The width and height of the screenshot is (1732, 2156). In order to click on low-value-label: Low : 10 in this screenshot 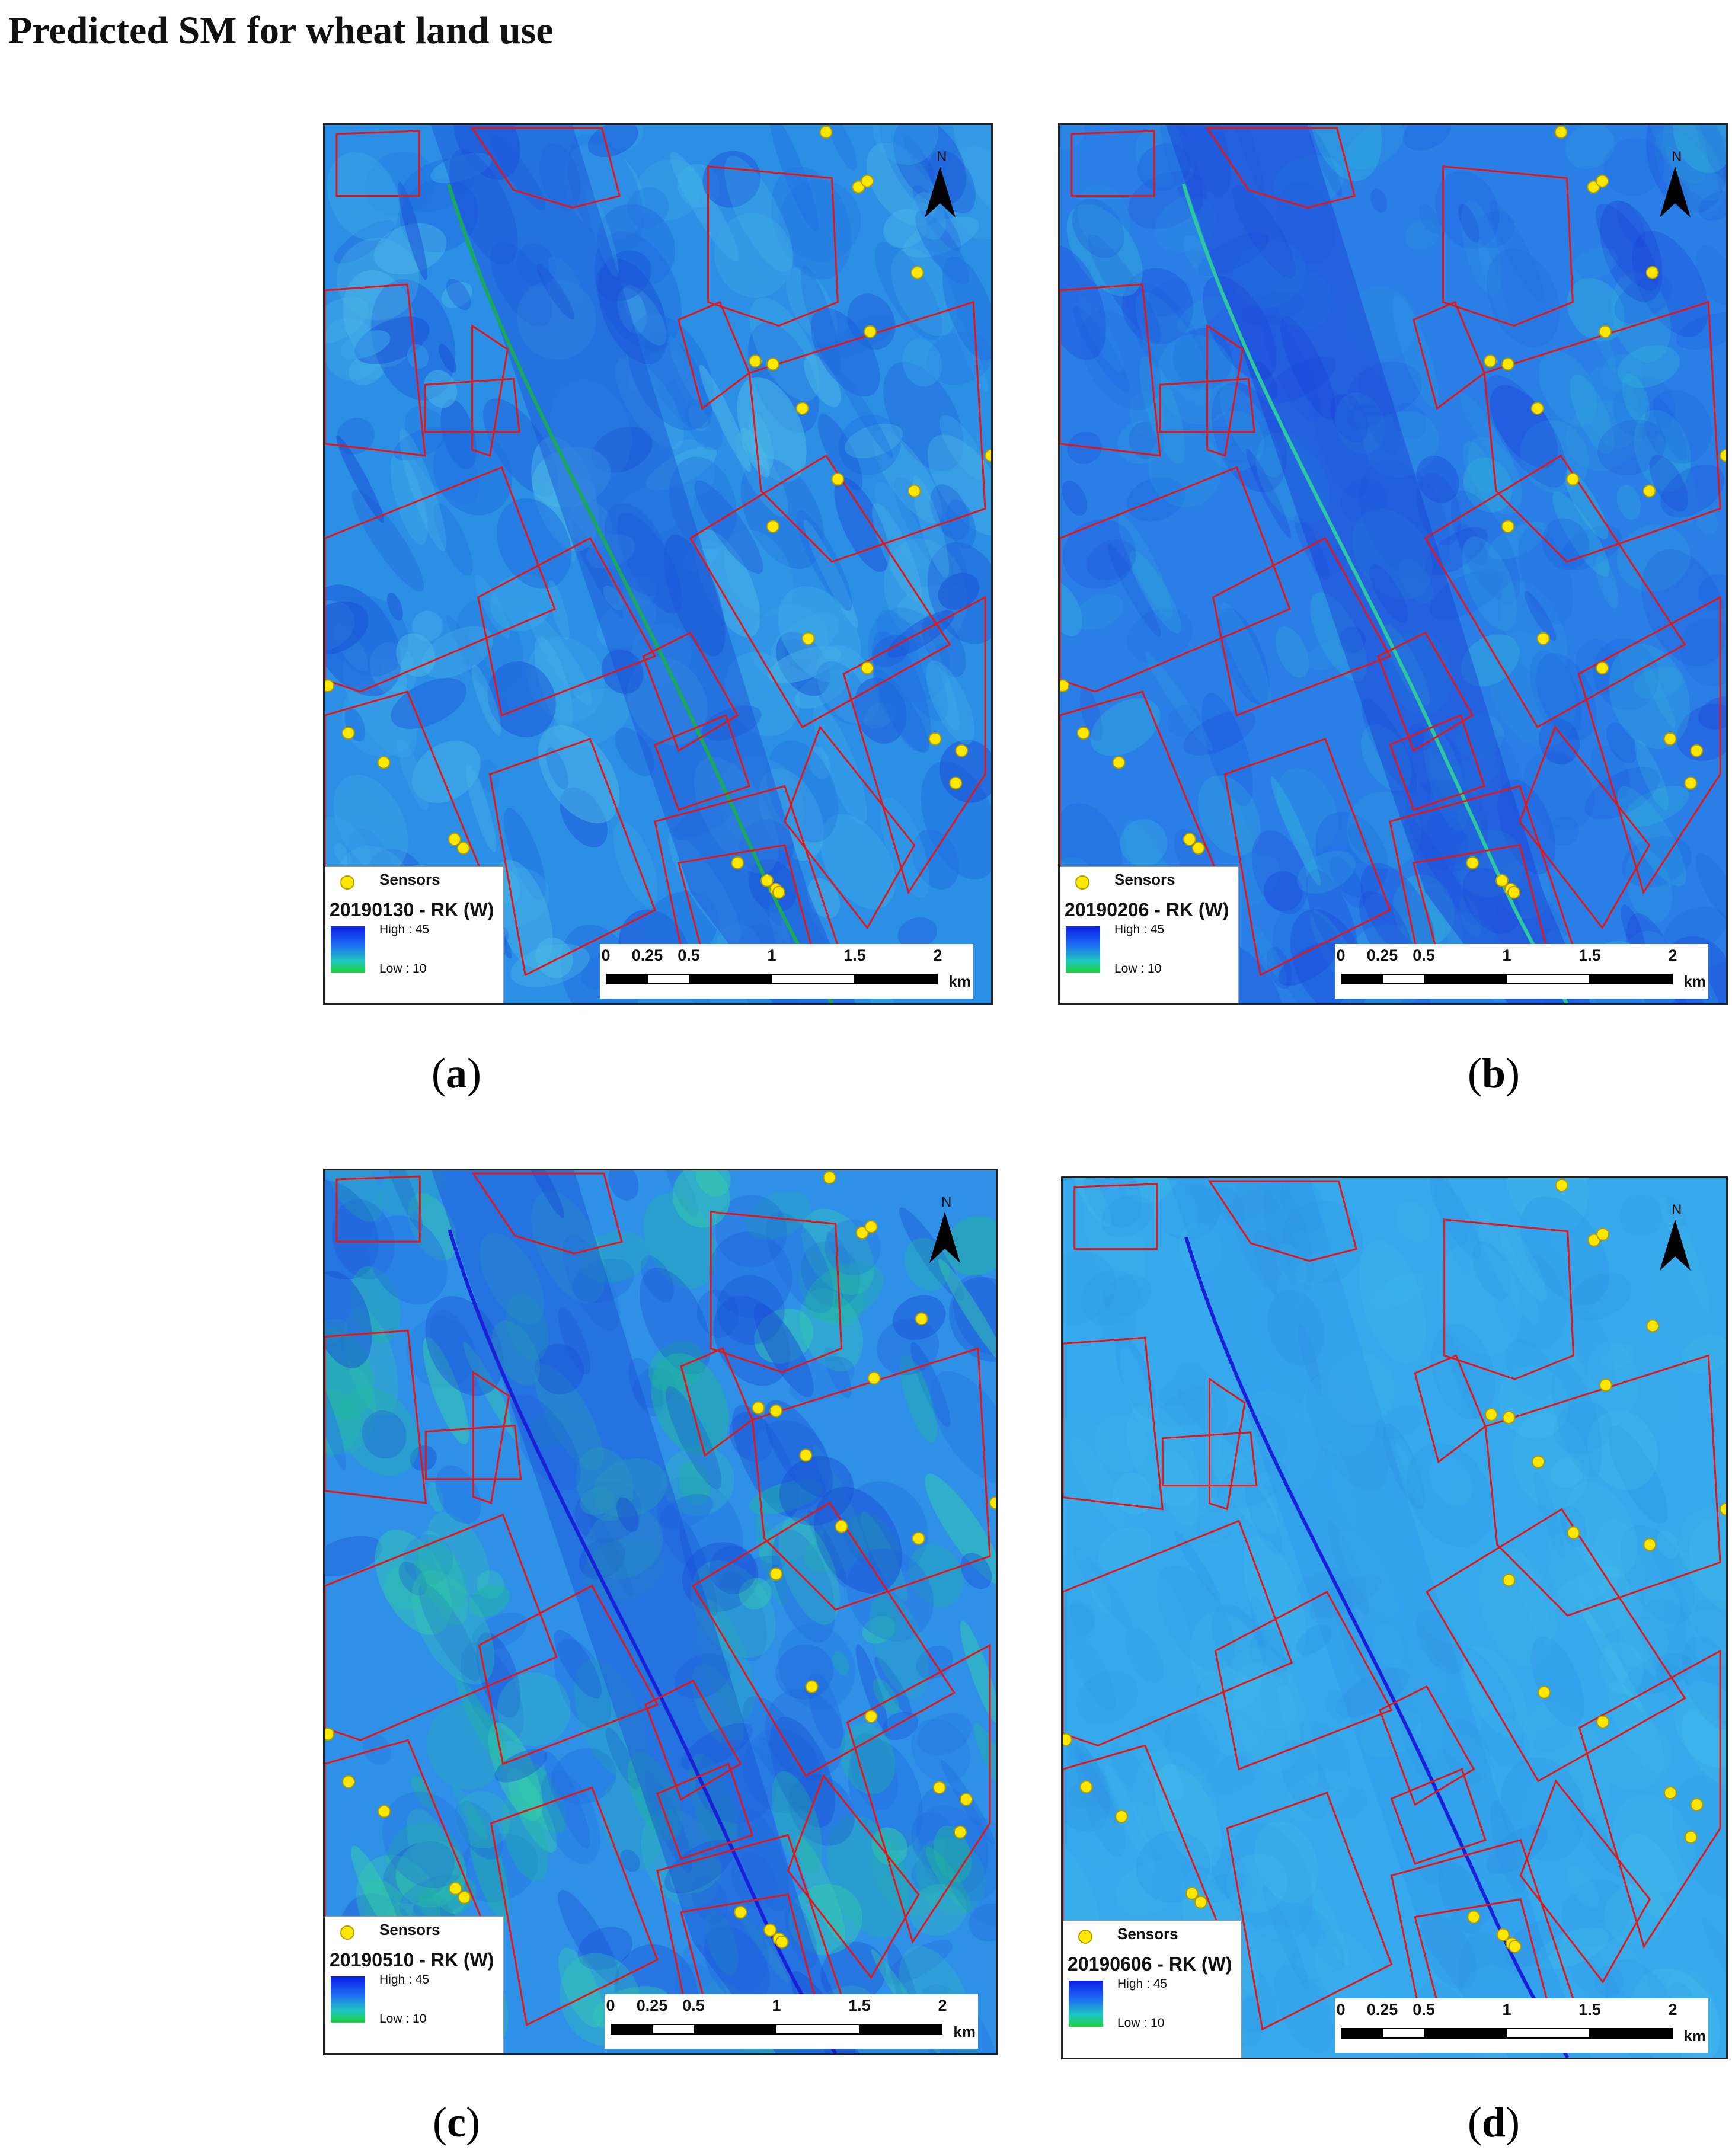, I will do `click(403, 2019)`.